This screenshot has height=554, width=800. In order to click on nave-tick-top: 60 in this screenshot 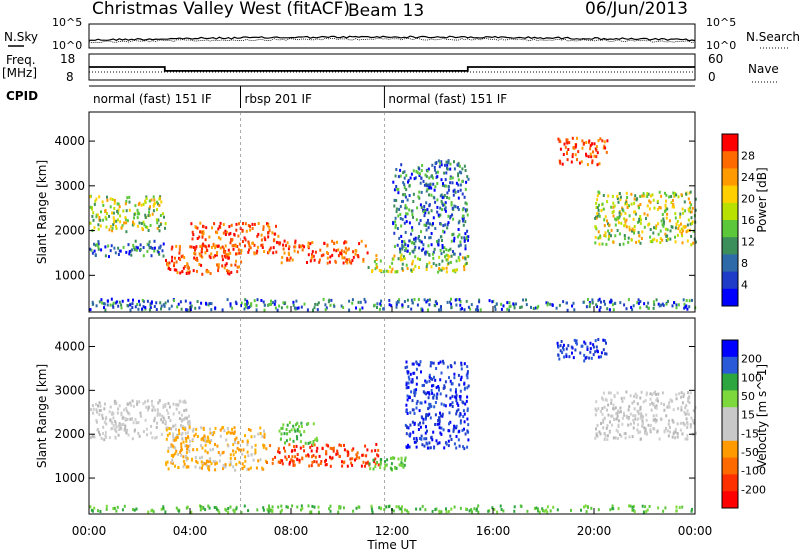, I will do `click(715, 59)`.